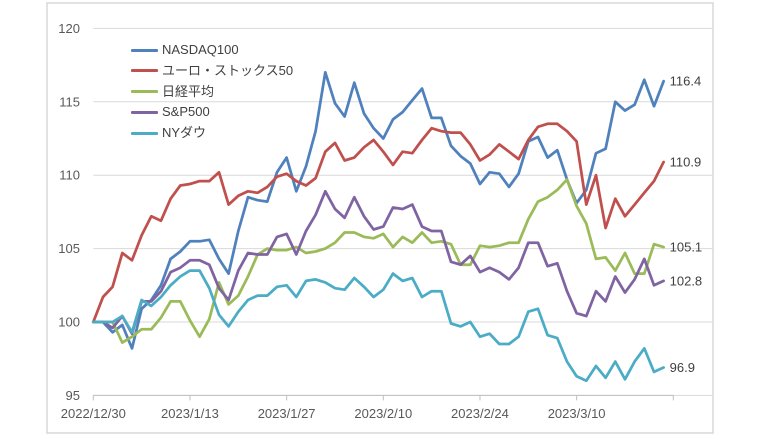 This screenshot has height=441, width=760. Describe the element at coordinates (188, 91) in the screenshot. I see `legend-series-label: 日経平均` at that location.